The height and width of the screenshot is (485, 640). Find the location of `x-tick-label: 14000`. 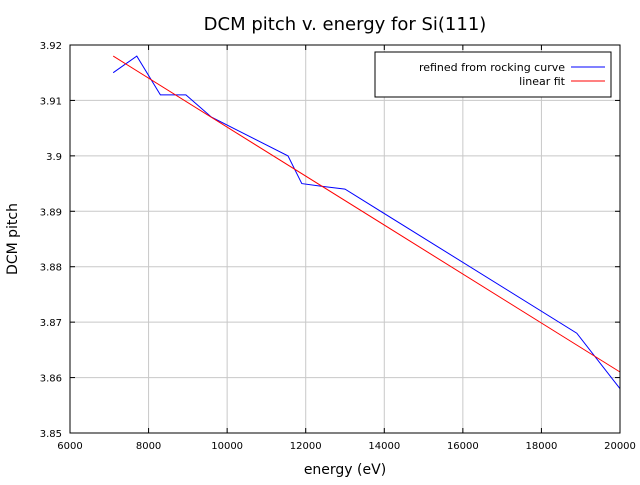

x-tick-label: 14000 is located at coordinates (384, 446).